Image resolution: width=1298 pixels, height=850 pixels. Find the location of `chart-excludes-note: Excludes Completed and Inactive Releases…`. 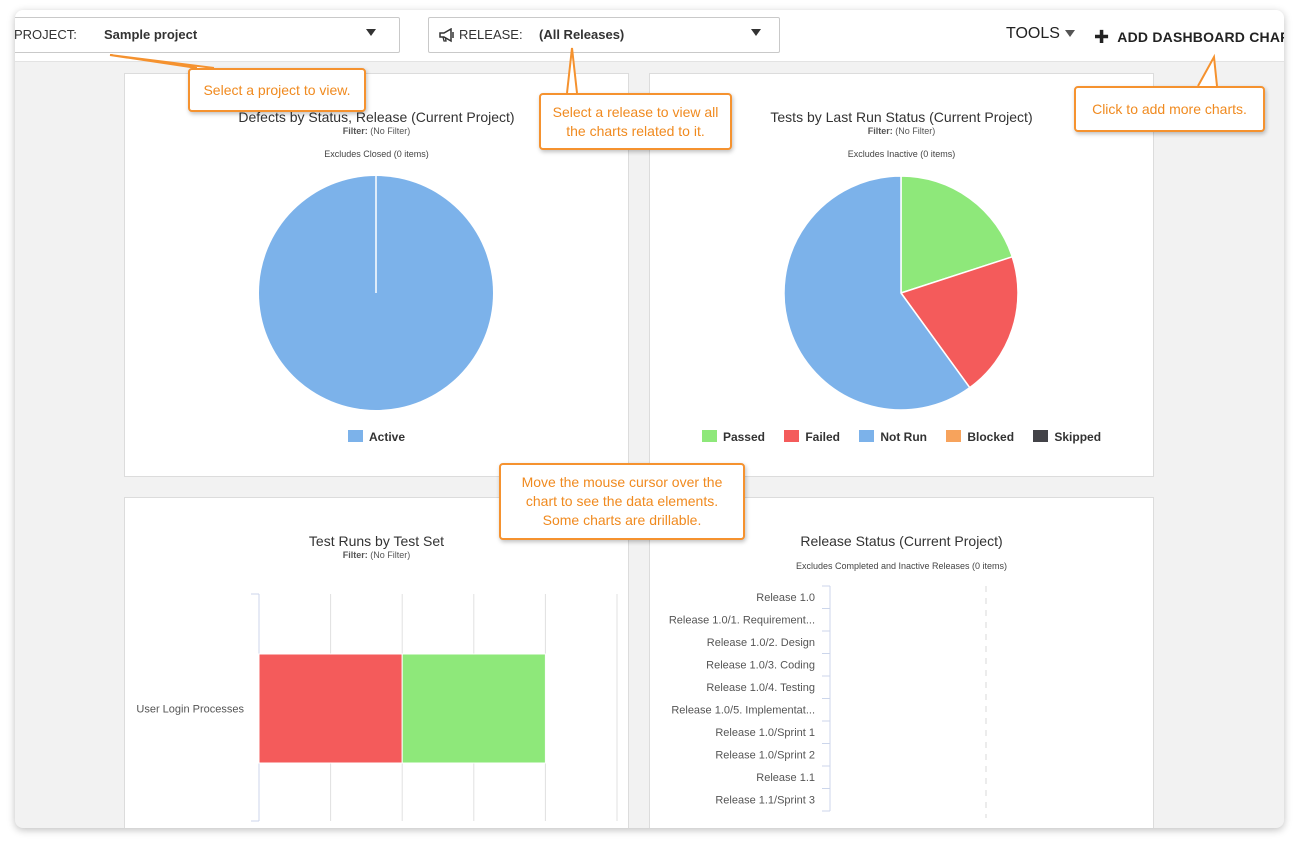

chart-excludes-note: Excludes Completed and Inactive Releases… is located at coordinates (901, 566).